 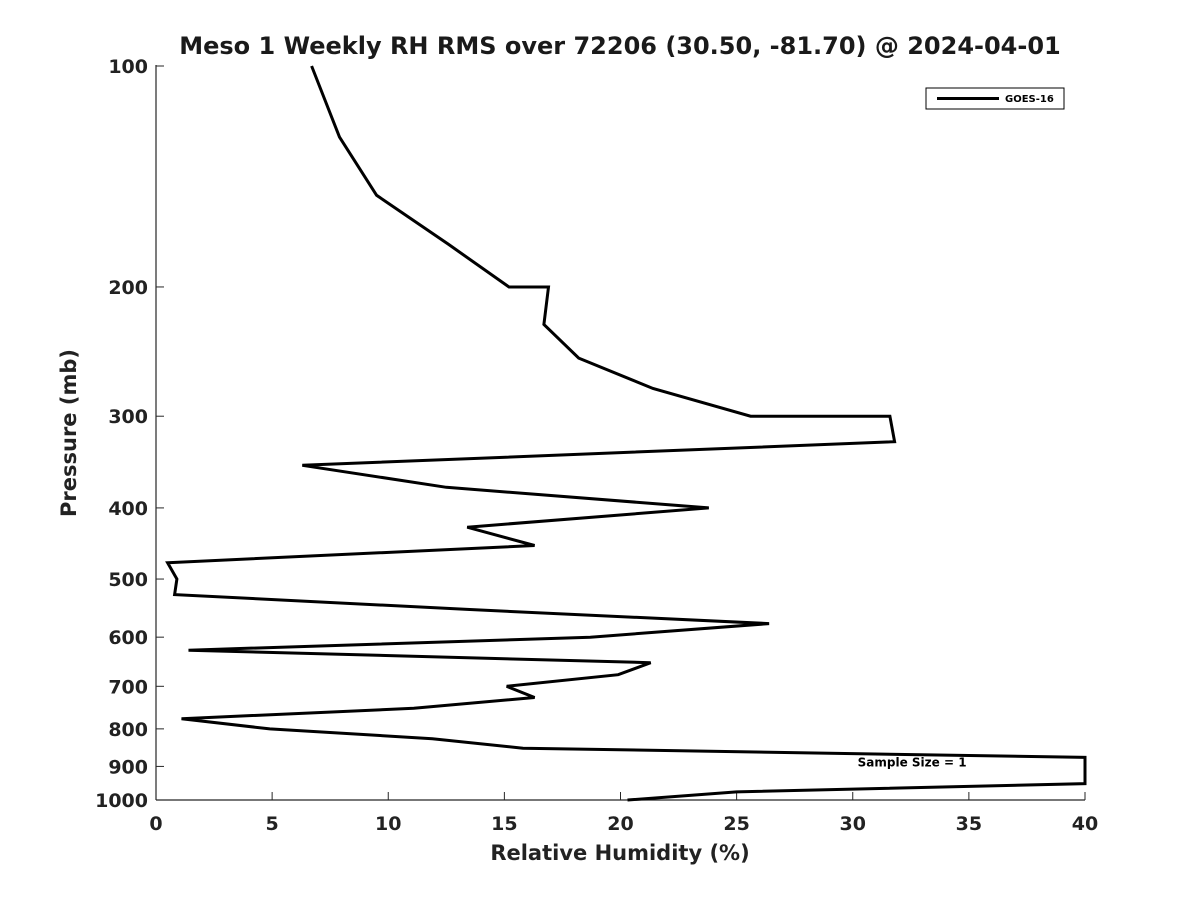 What do you see at coordinates (620, 824) in the screenshot?
I see `x-tick-label: 20` at bounding box center [620, 824].